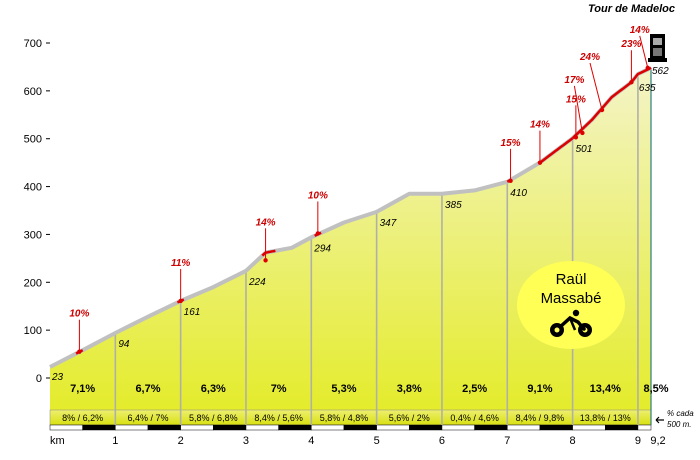  What do you see at coordinates (442, 441) in the screenshot?
I see `x-tick-label: 6` at bounding box center [442, 441].